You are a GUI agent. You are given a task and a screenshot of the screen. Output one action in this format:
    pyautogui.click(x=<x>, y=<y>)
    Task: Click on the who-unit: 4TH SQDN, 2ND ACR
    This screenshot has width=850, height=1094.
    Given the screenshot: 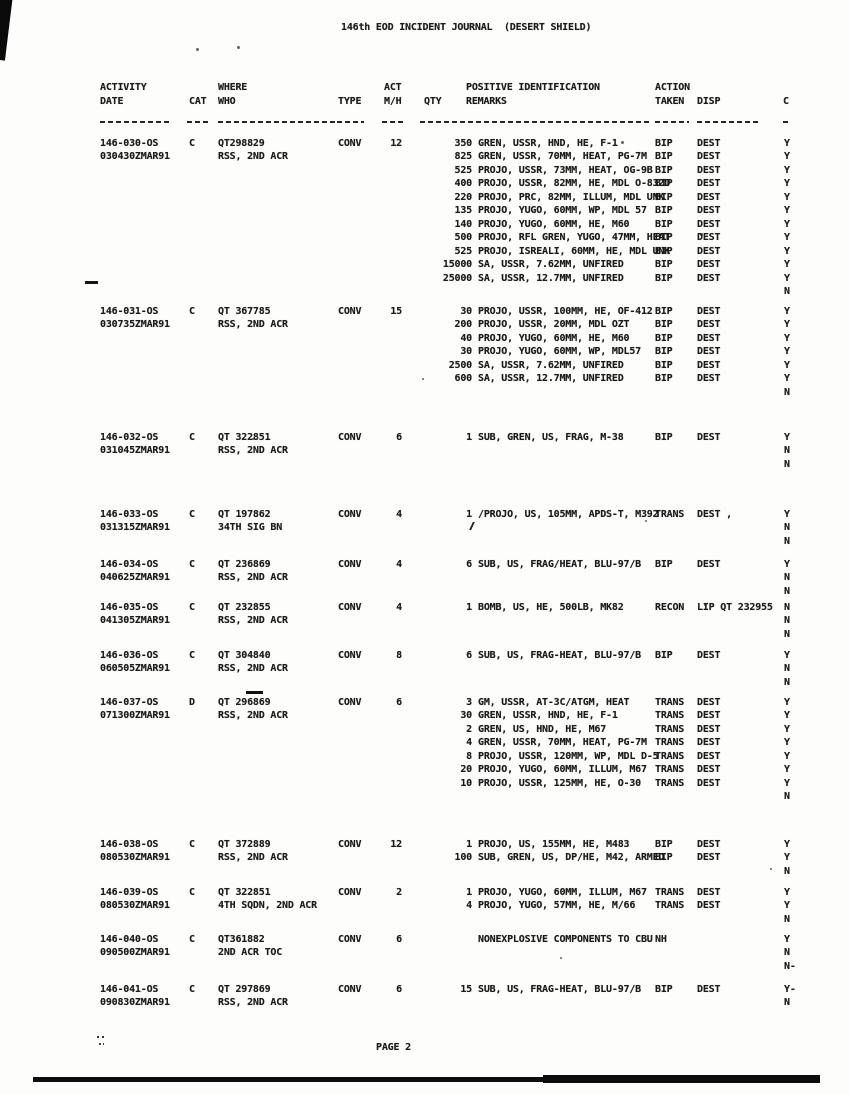 What is the action you would take?
    pyautogui.click(x=267, y=906)
    